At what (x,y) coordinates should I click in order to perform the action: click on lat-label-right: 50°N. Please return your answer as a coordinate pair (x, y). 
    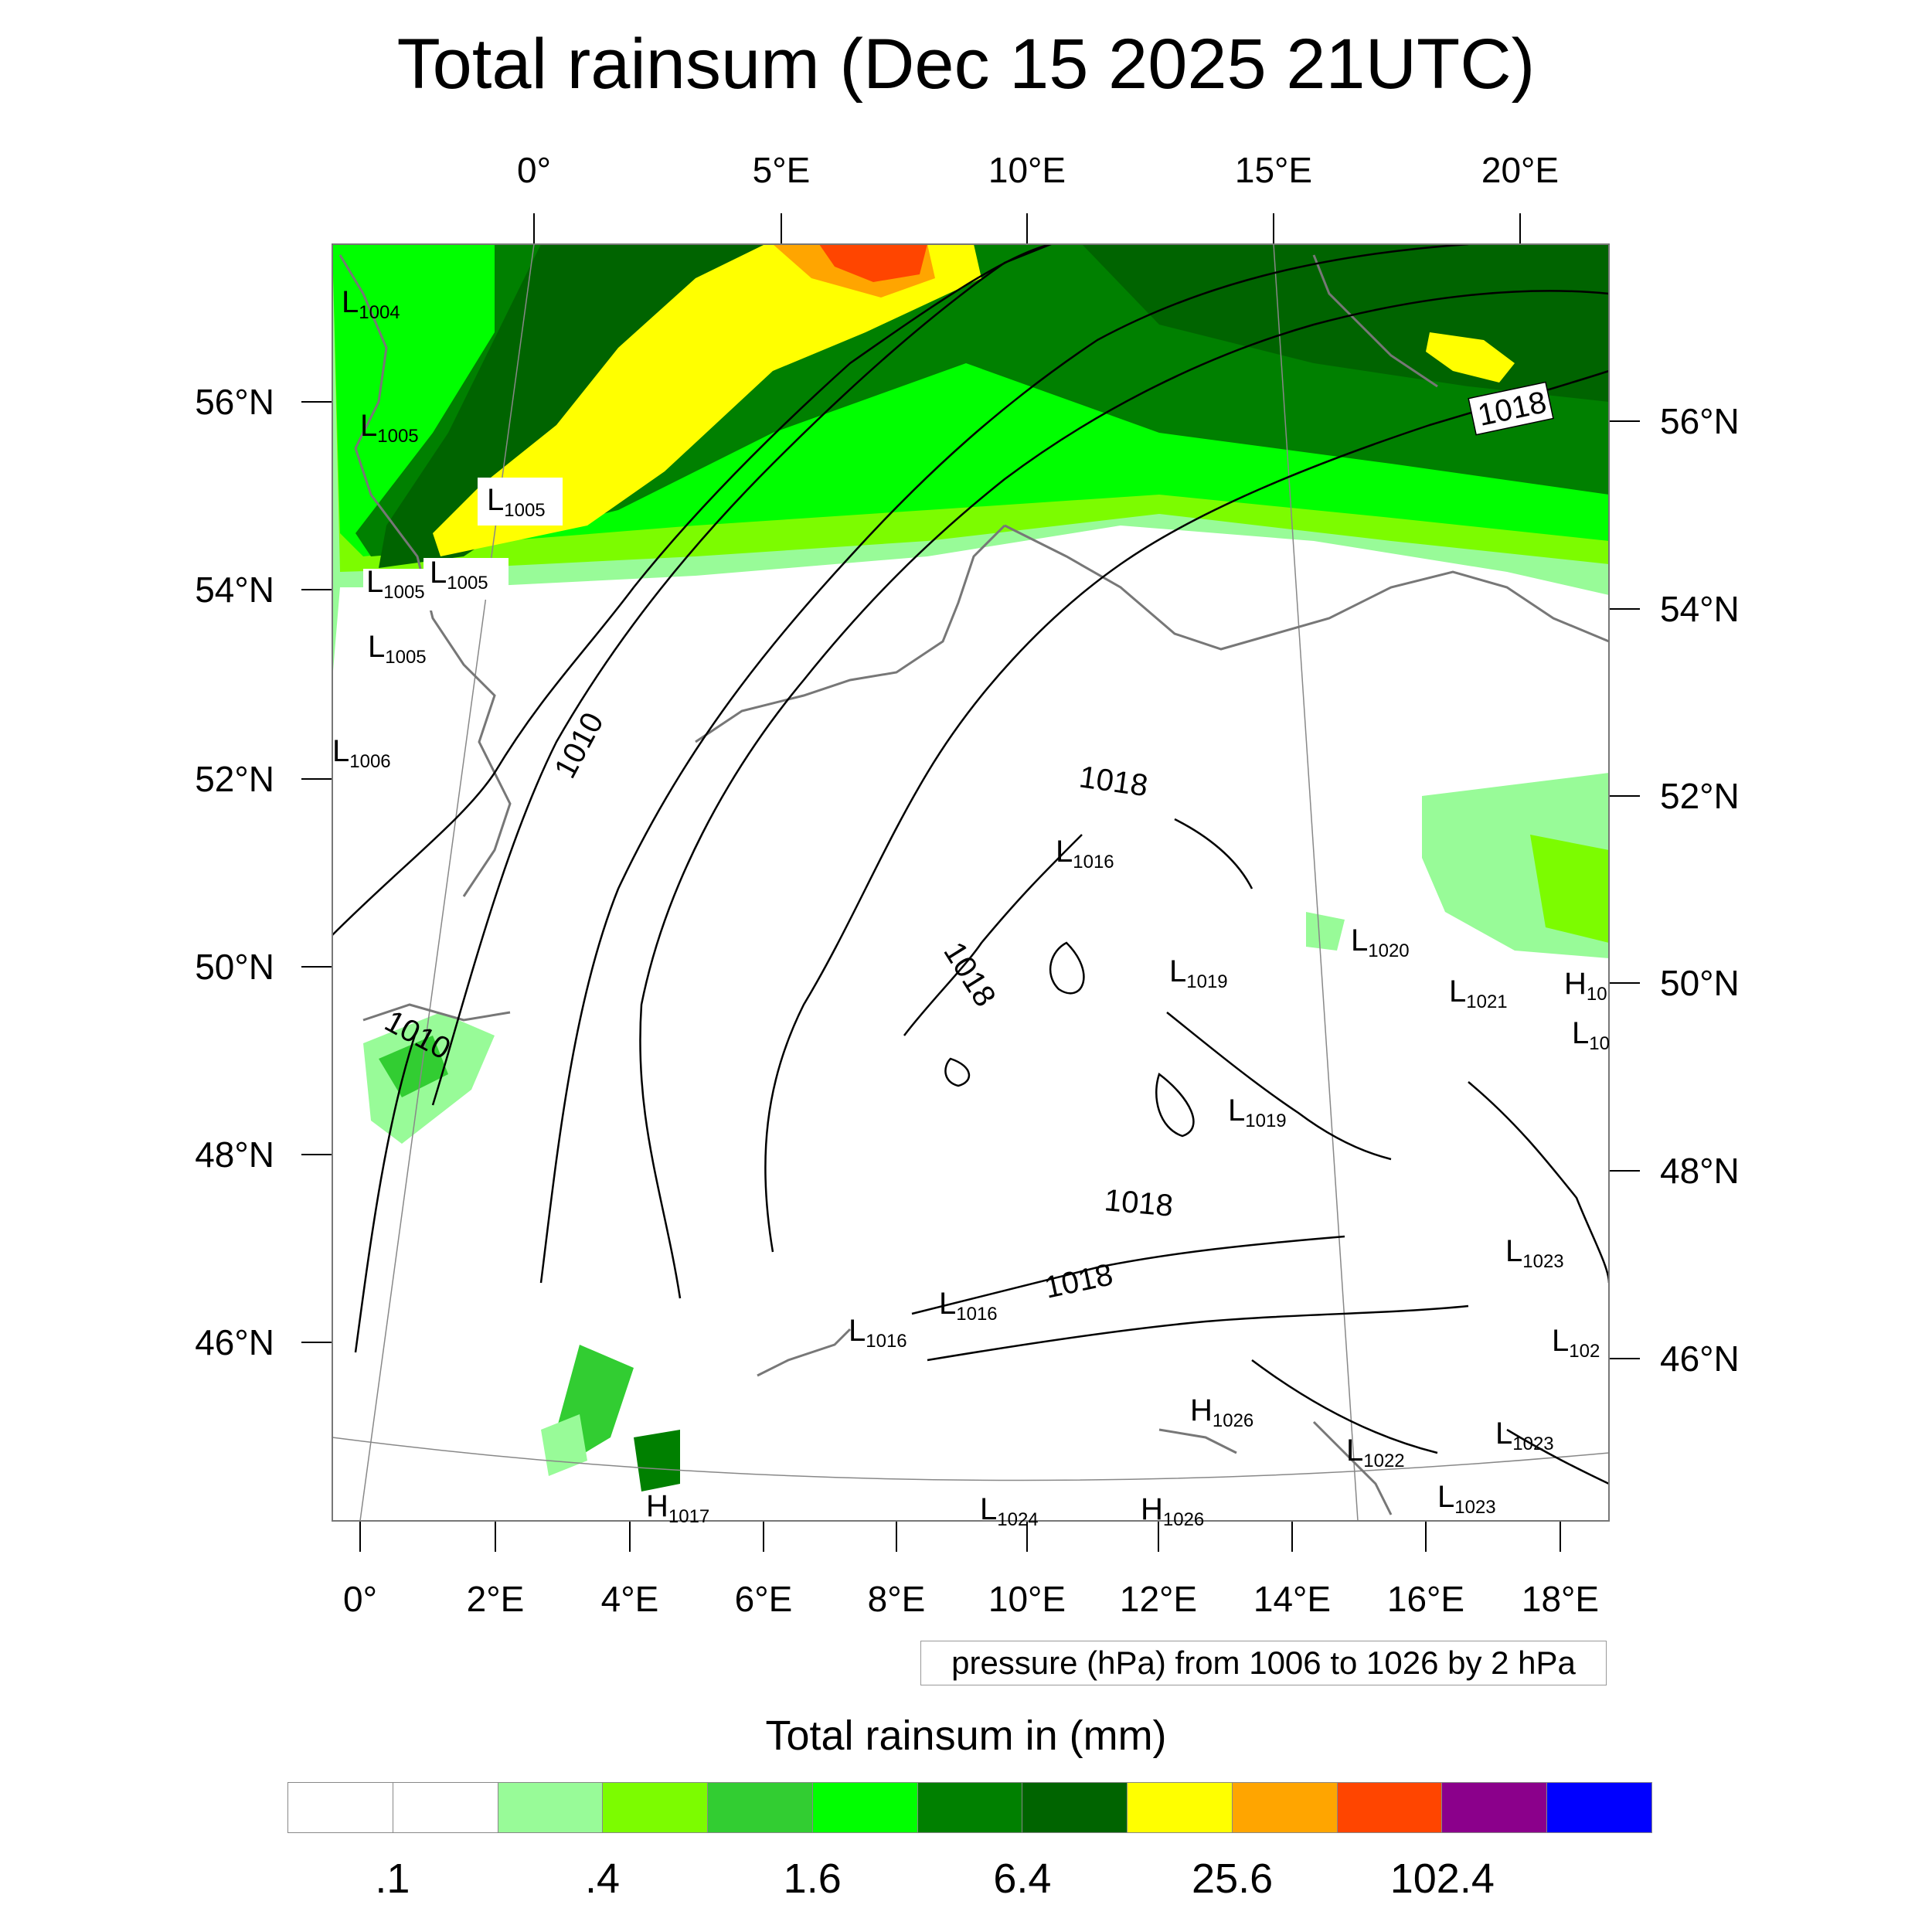
    Looking at the image, I should click on (1700, 983).